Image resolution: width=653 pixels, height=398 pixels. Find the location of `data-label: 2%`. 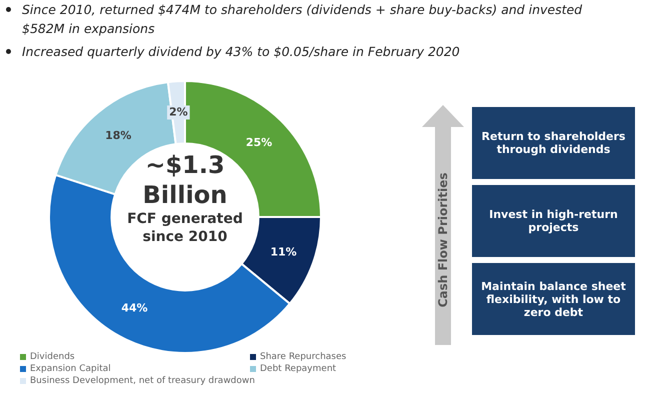

data-label: 2% is located at coordinates (178, 111).